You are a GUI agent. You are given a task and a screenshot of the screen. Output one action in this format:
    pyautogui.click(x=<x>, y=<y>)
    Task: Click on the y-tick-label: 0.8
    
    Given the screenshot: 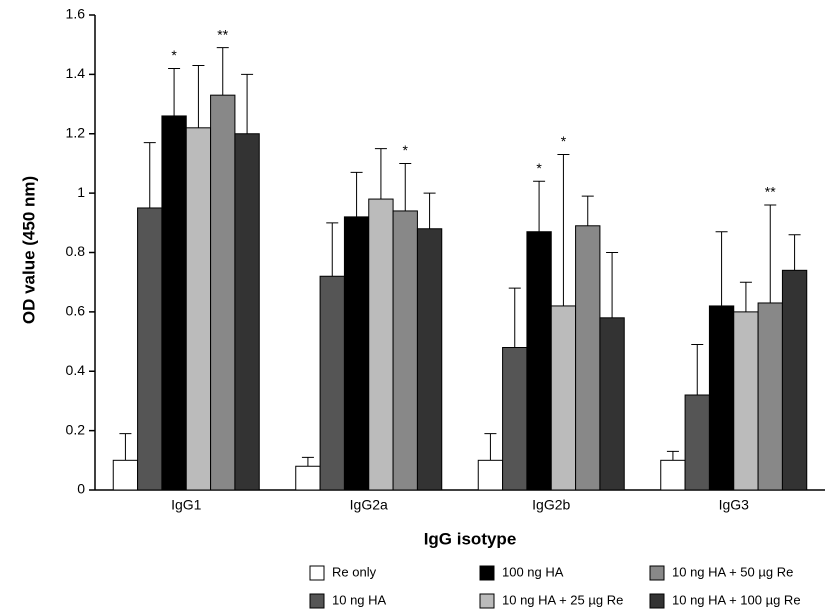 What is the action you would take?
    pyautogui.click(x=76, y=251)
    